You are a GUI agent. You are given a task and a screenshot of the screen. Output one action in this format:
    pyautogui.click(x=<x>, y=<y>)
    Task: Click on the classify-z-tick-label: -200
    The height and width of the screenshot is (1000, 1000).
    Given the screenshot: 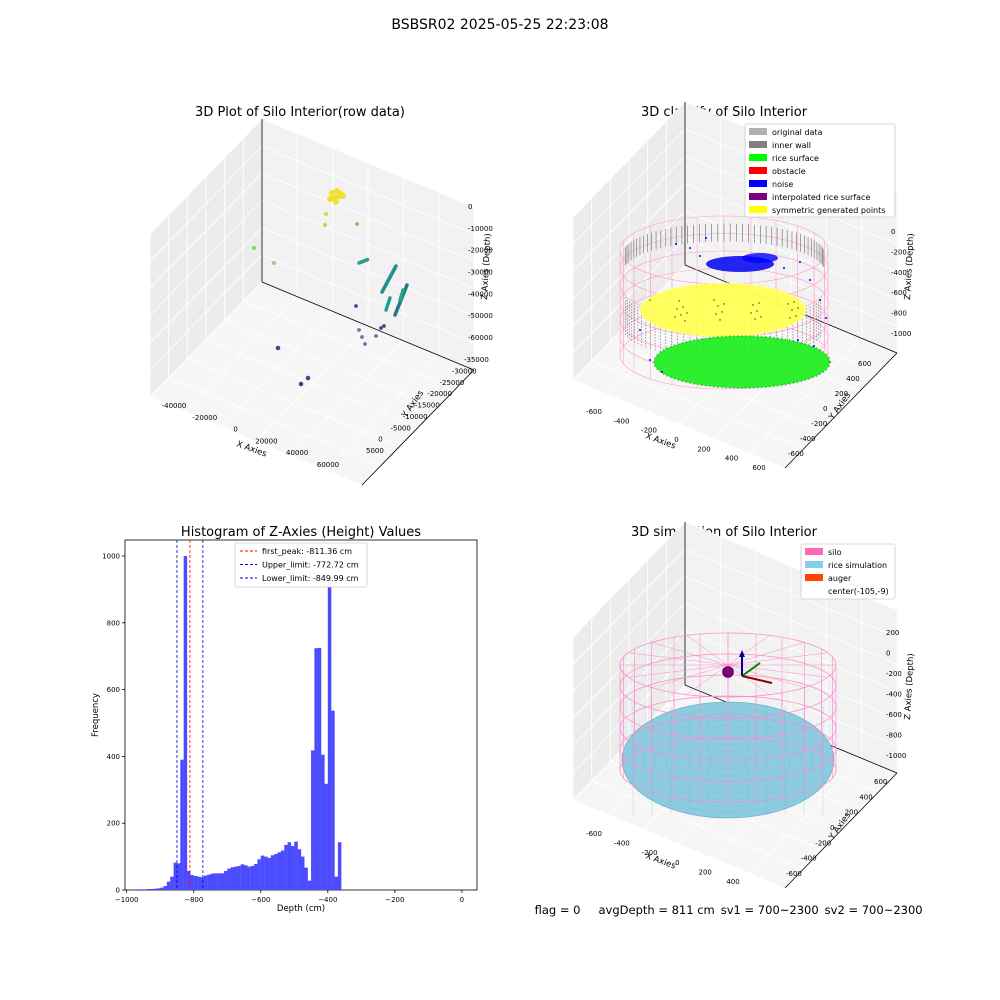 What is the action you would take?
    pyautogui.click(x=899, y=252)
    